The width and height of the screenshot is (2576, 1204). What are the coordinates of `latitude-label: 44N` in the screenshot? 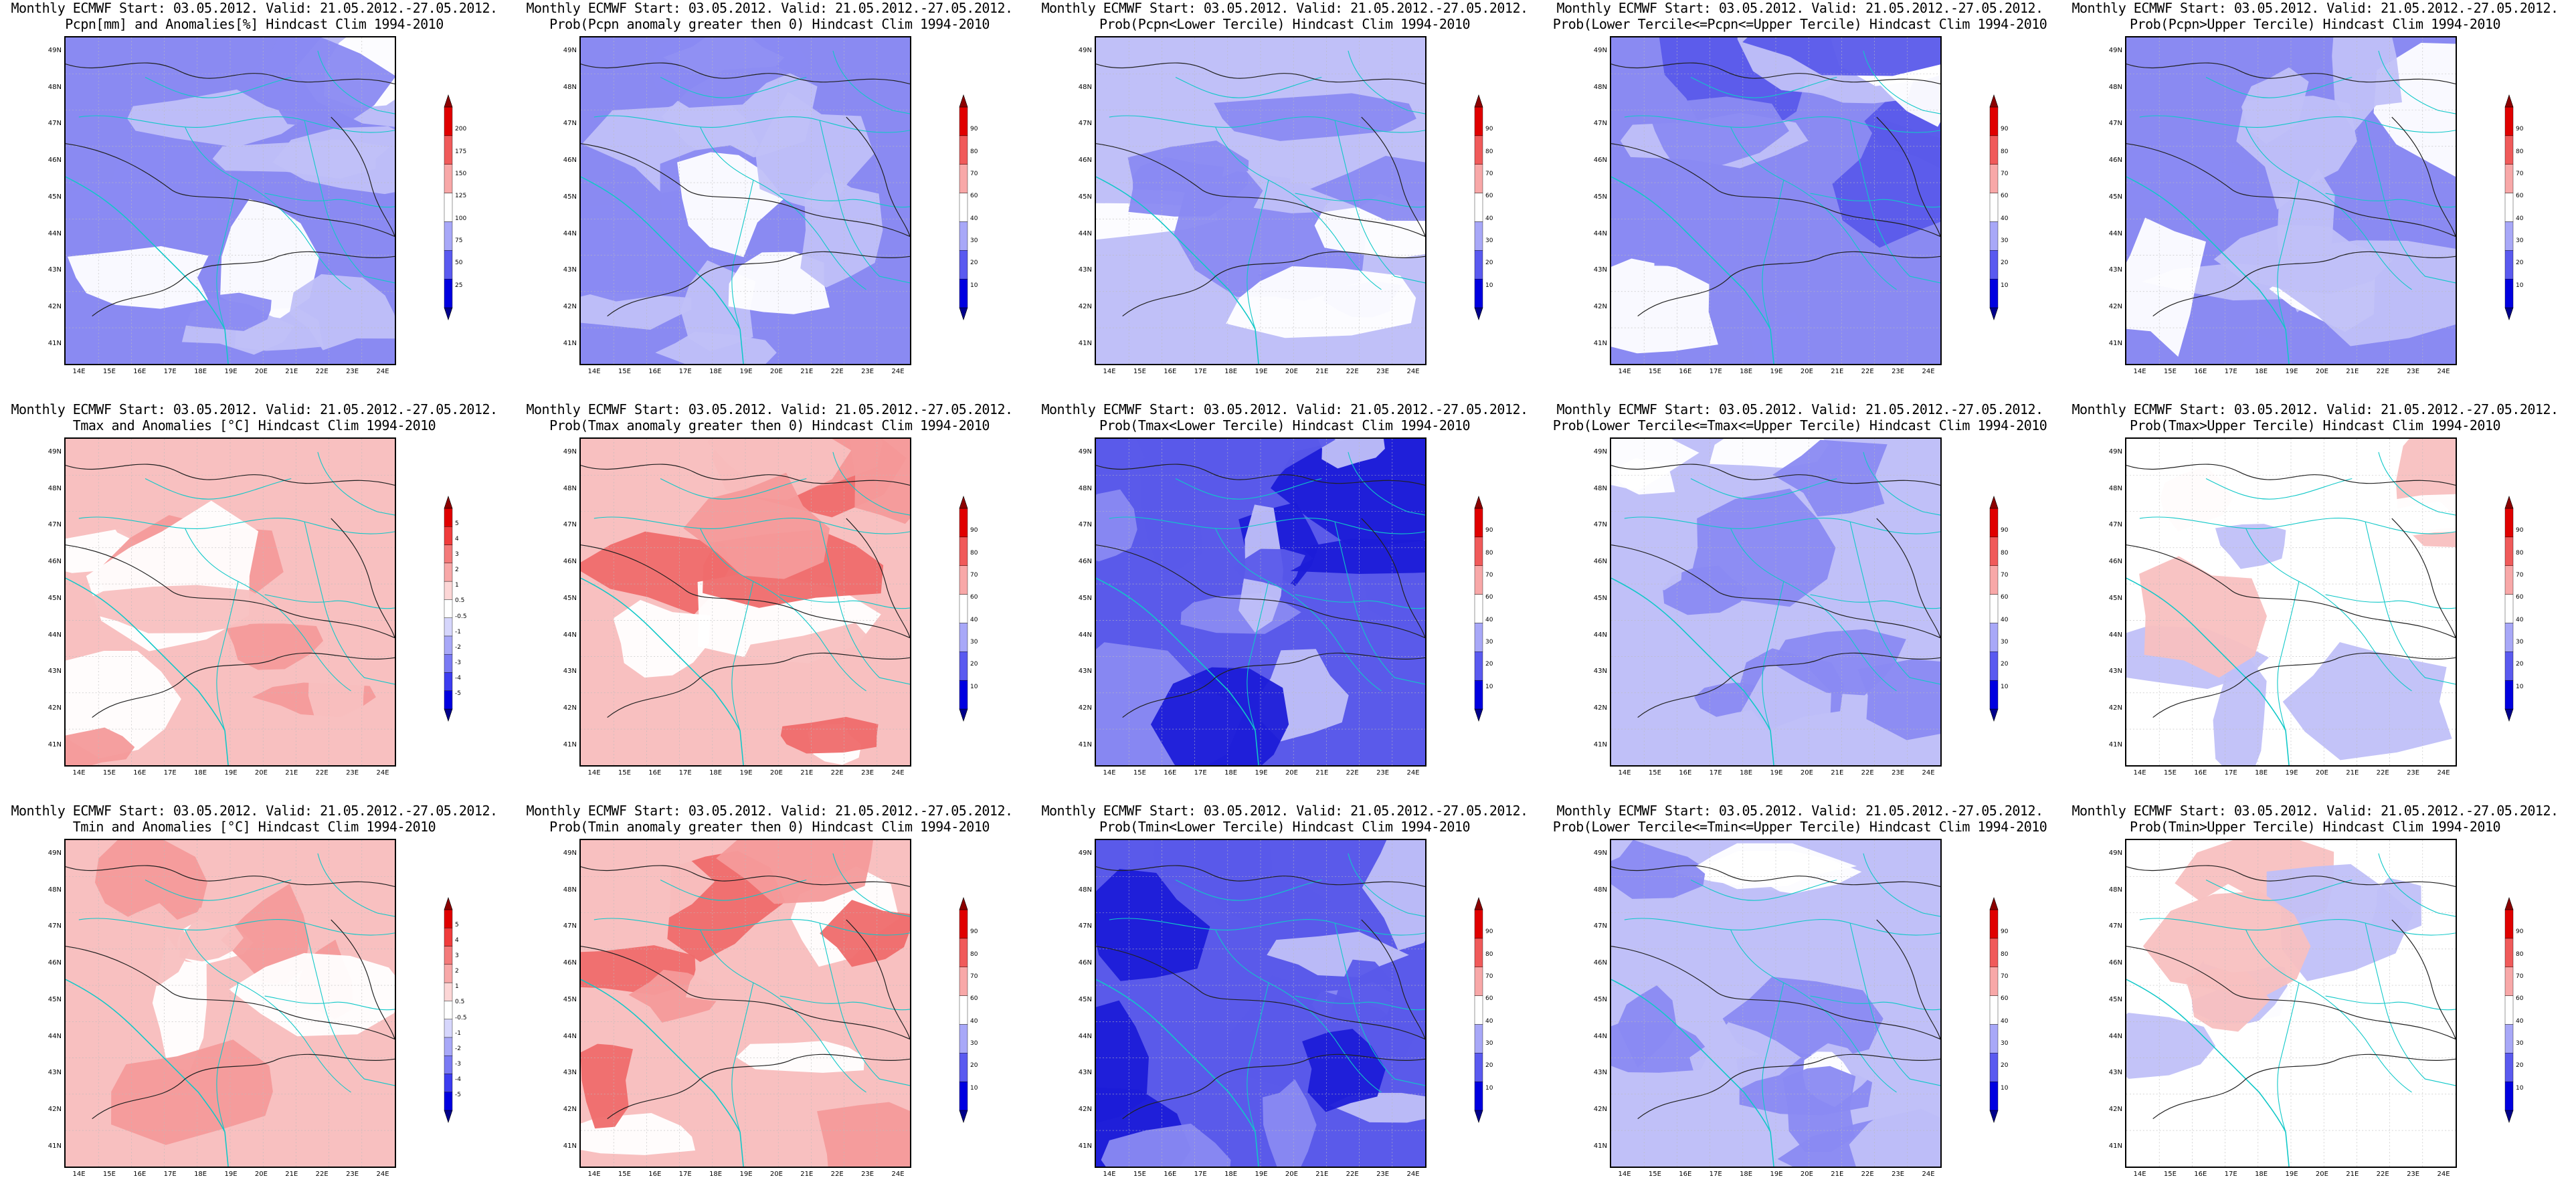 It's located at (2115, 1036).